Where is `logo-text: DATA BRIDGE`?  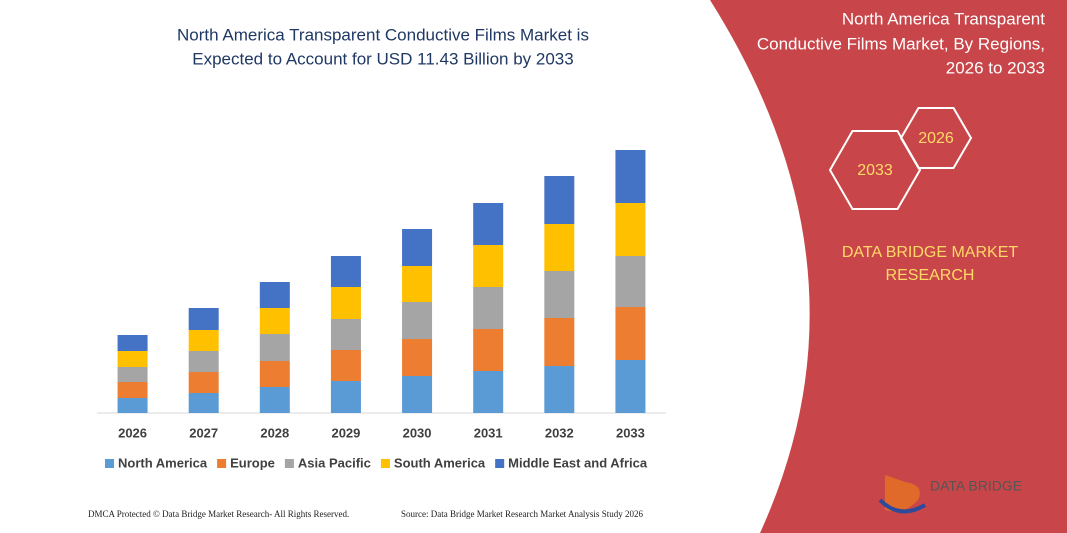
logo-text: DATA BRIDGE is located at coordinates (976, 486).